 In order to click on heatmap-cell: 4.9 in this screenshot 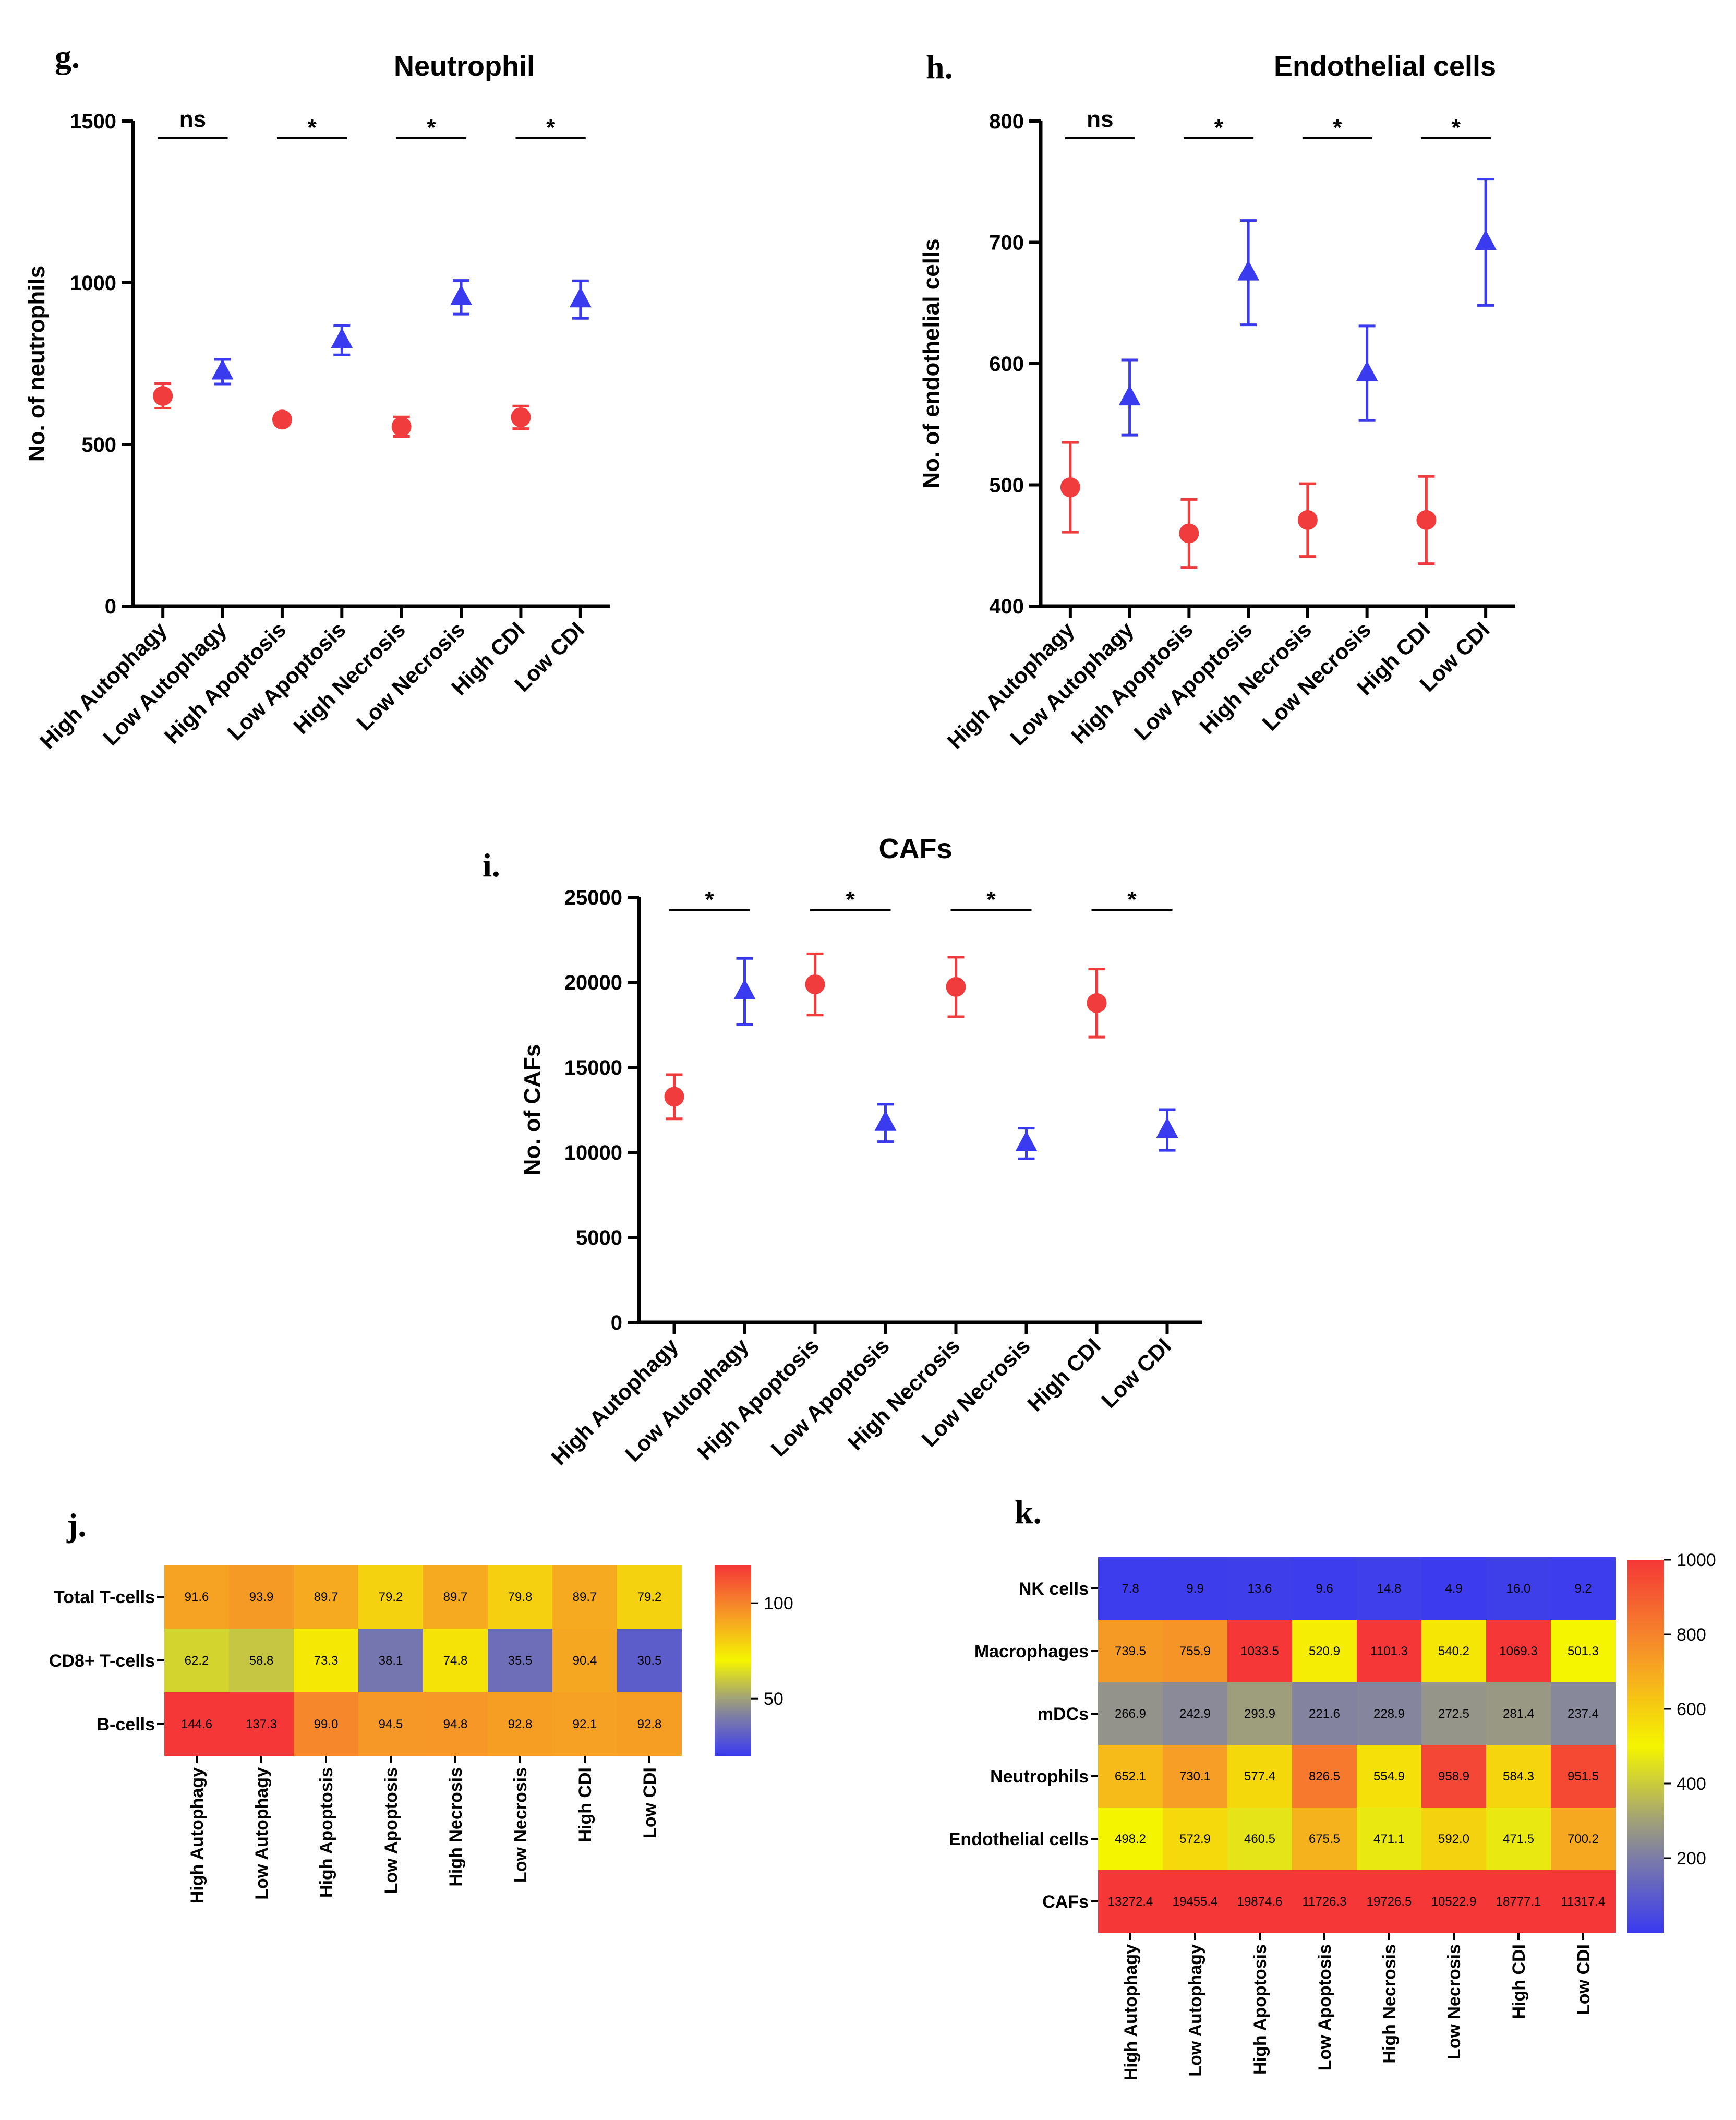, I will do `click(1453, 1588)`.